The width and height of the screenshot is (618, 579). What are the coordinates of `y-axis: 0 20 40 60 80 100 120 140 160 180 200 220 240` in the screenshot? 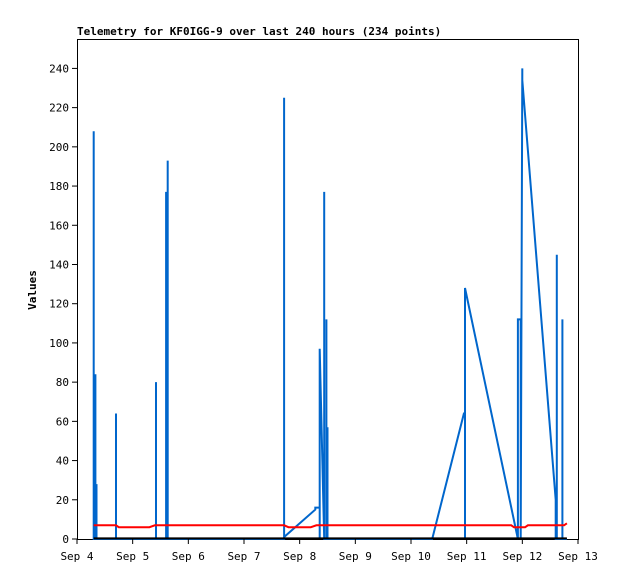 It's located at (63, 304).